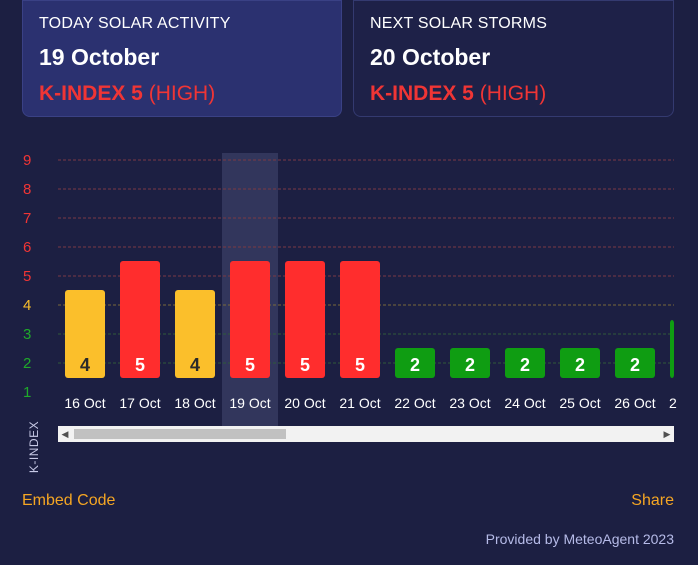 This screenshot has width=698, height=565. Describe the element at coordinates (469, 403) in the screenshot. I see `x-tick-label: 23 Oct` at that location.